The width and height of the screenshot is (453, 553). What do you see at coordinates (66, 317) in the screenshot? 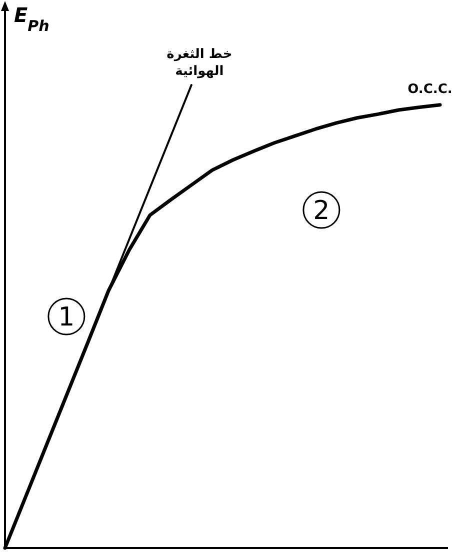
I see `annotation: 1` at bounding box center [66, 317].